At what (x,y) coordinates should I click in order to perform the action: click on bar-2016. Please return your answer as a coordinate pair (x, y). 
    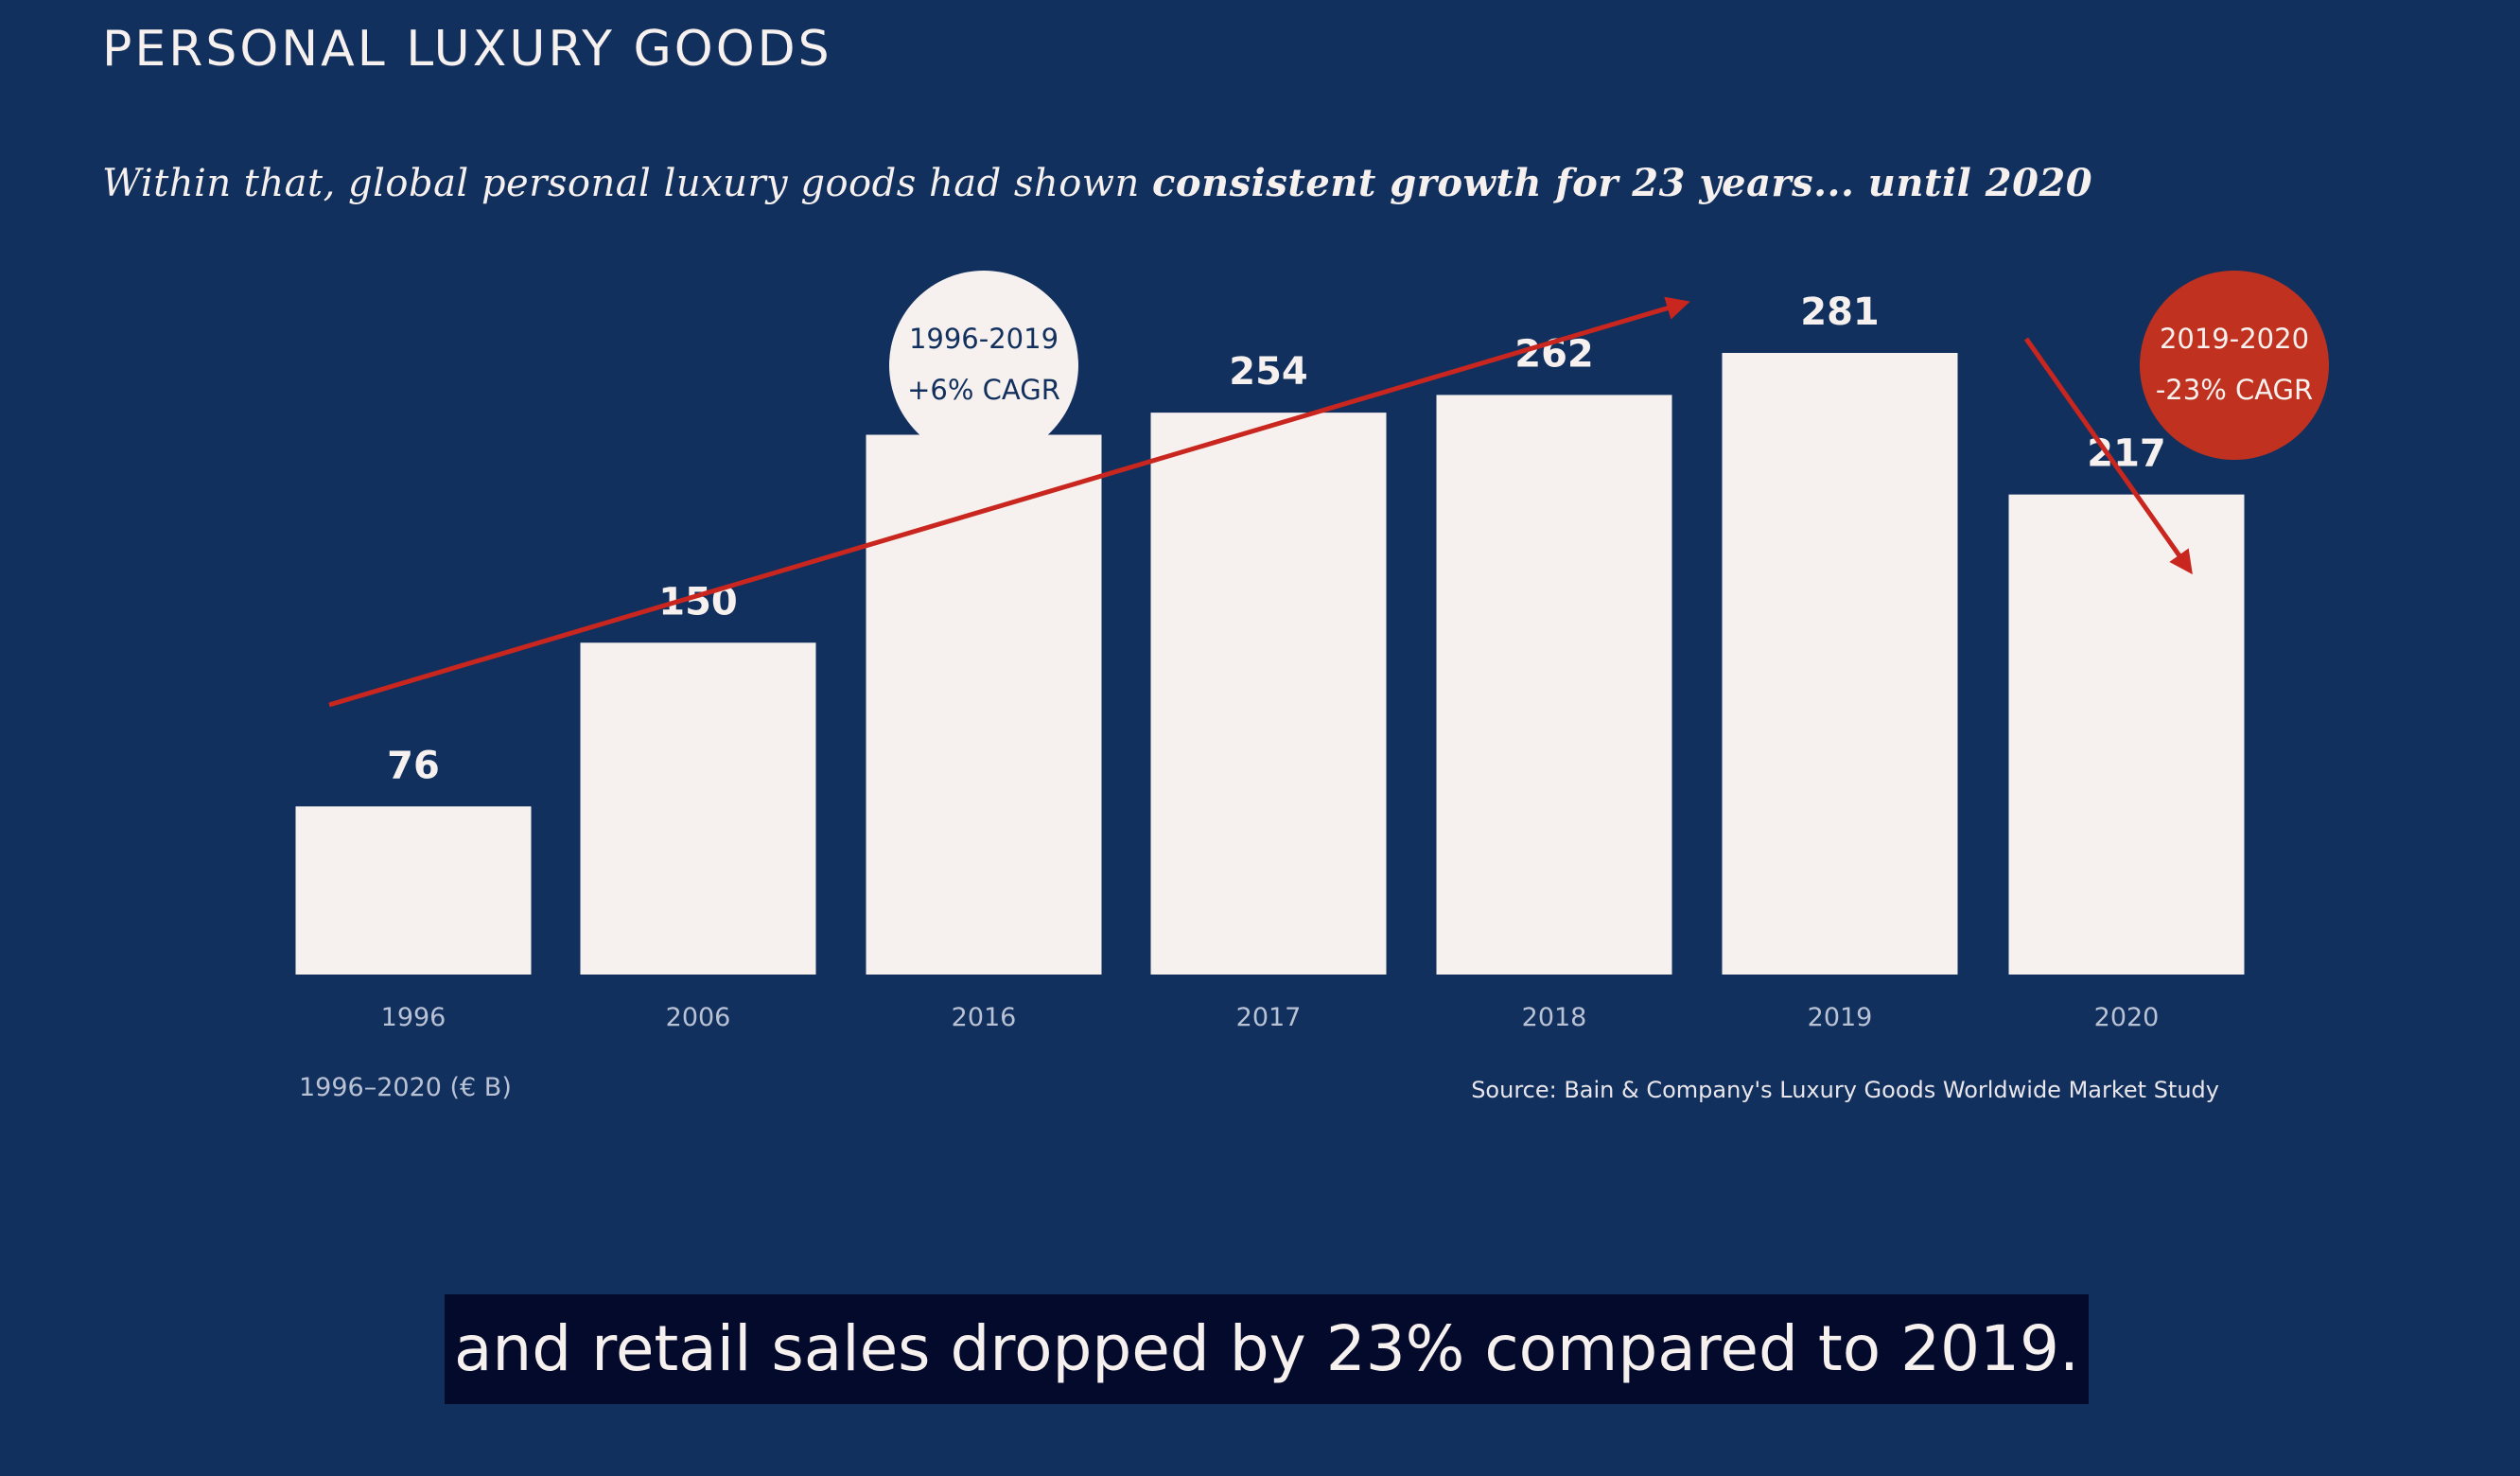
    Looking at the image, I should click on (984, 704).